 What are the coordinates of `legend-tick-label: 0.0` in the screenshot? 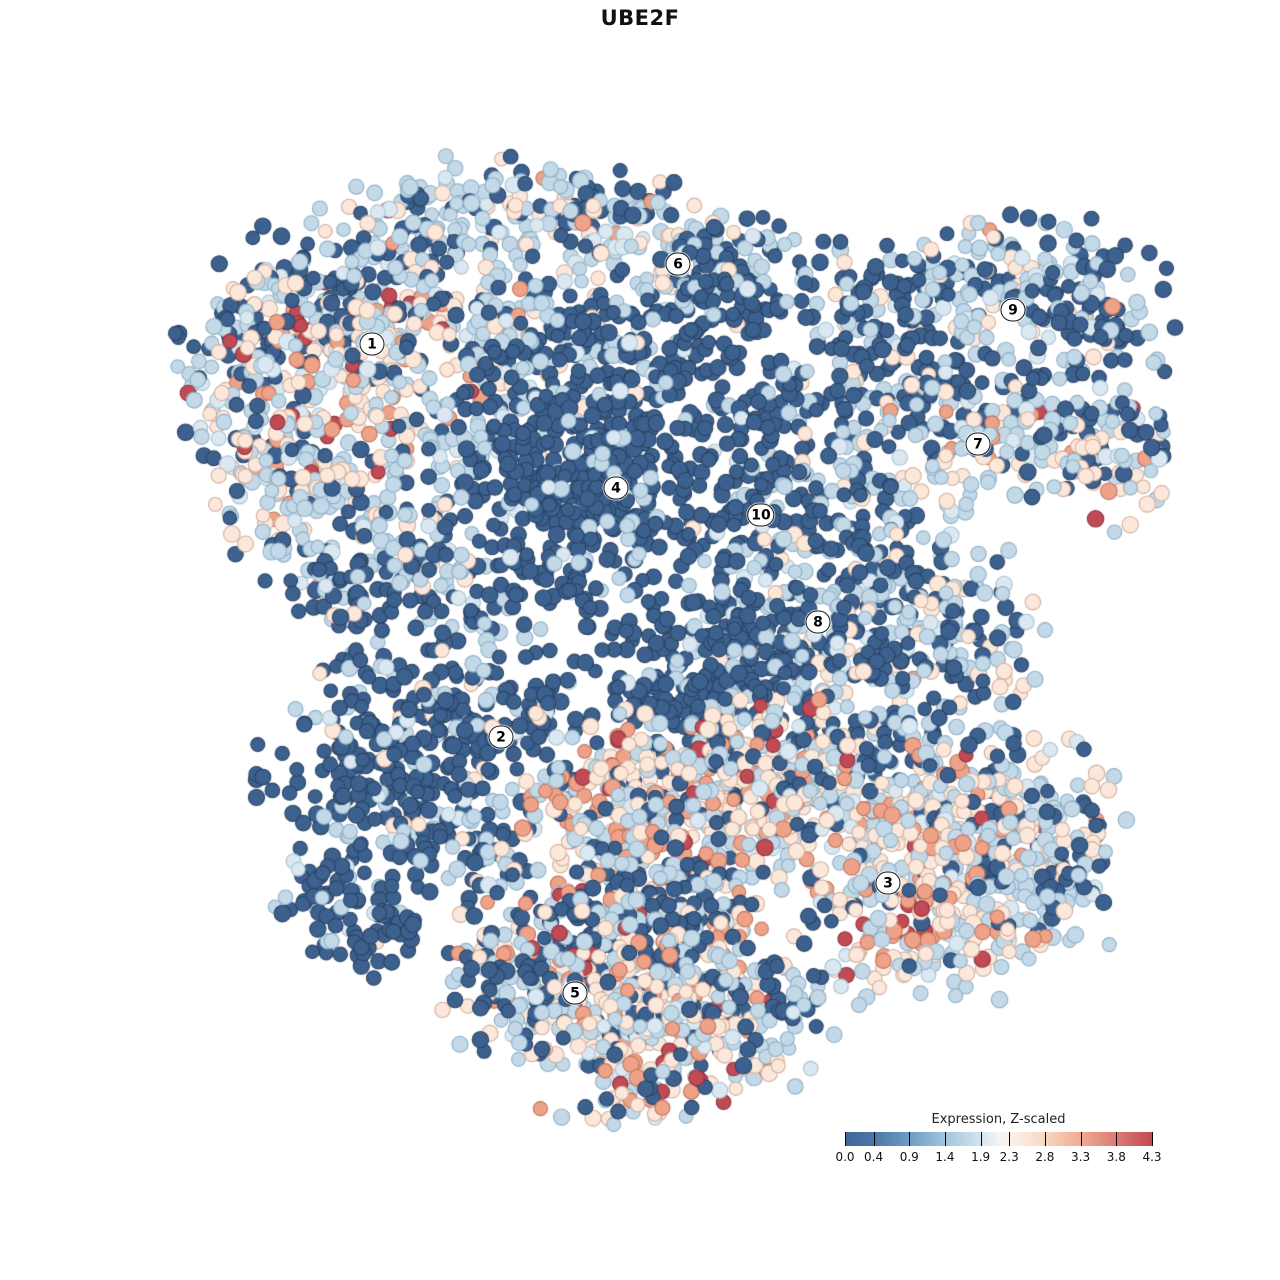 It's located at (845, 1157).